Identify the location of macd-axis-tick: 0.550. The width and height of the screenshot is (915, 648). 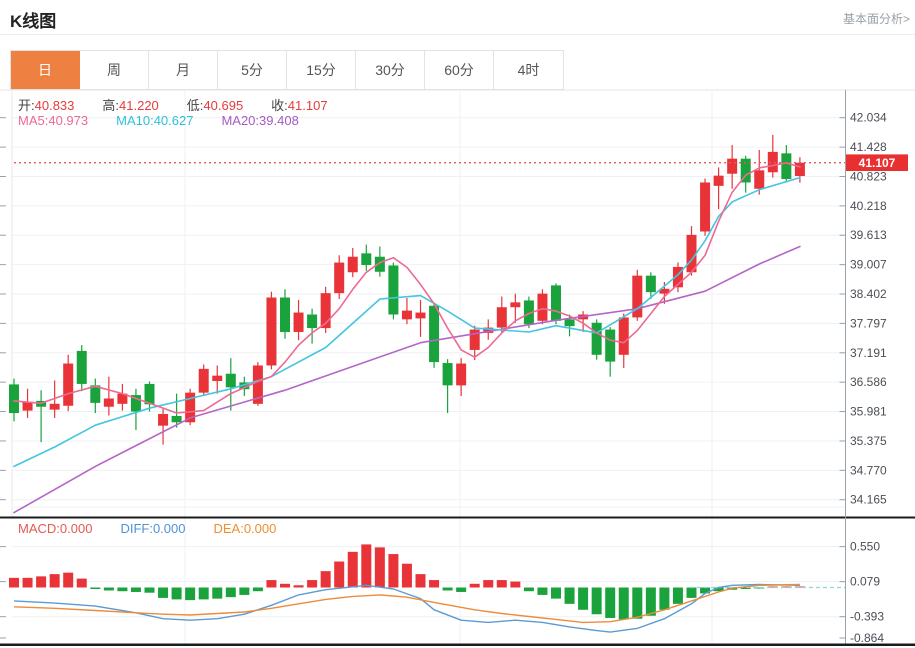
(865, 547).